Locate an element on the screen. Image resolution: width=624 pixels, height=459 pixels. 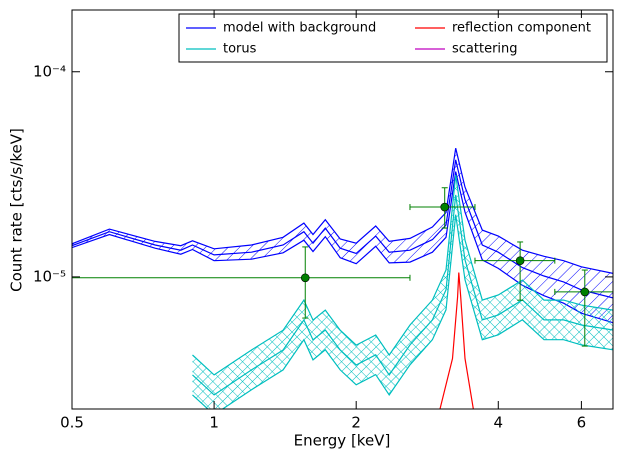
legend-label: torus is located at coordinates (240, 49).